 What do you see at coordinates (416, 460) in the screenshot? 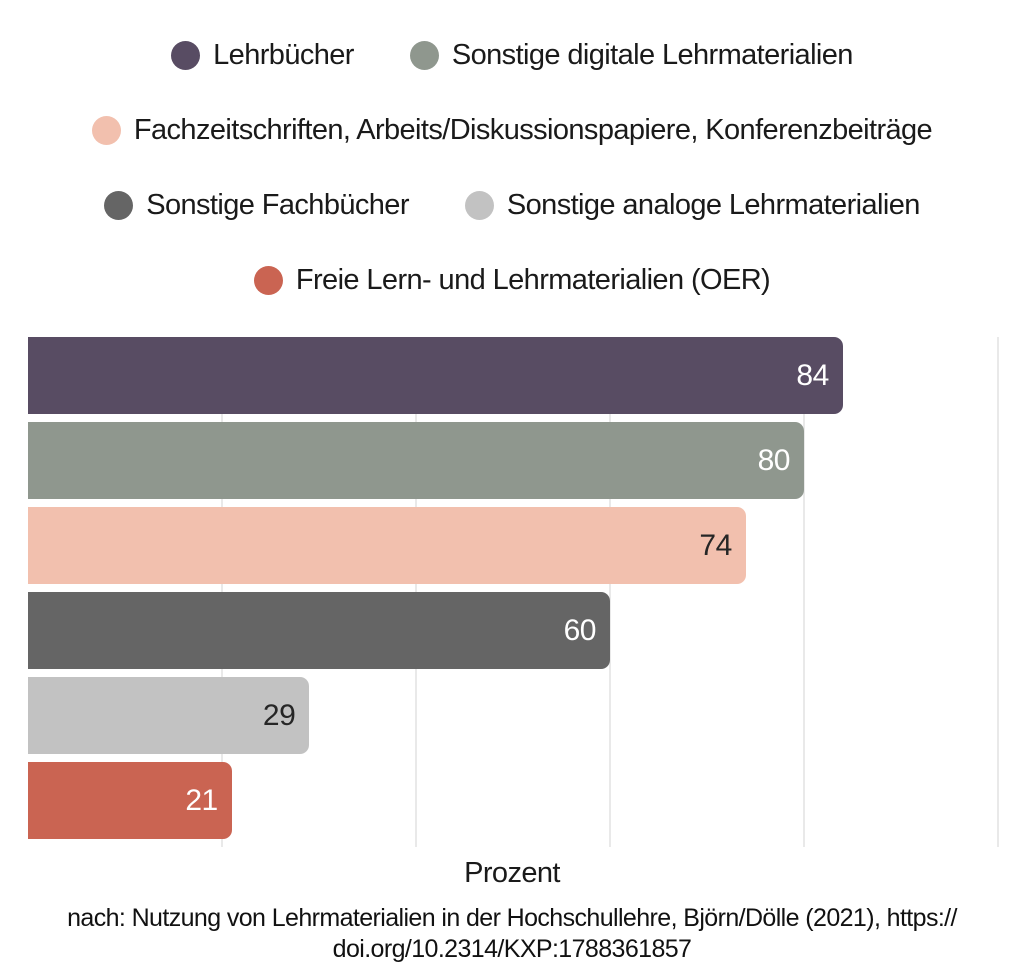
I see `bar: 80` at bounding box center [416, 460].